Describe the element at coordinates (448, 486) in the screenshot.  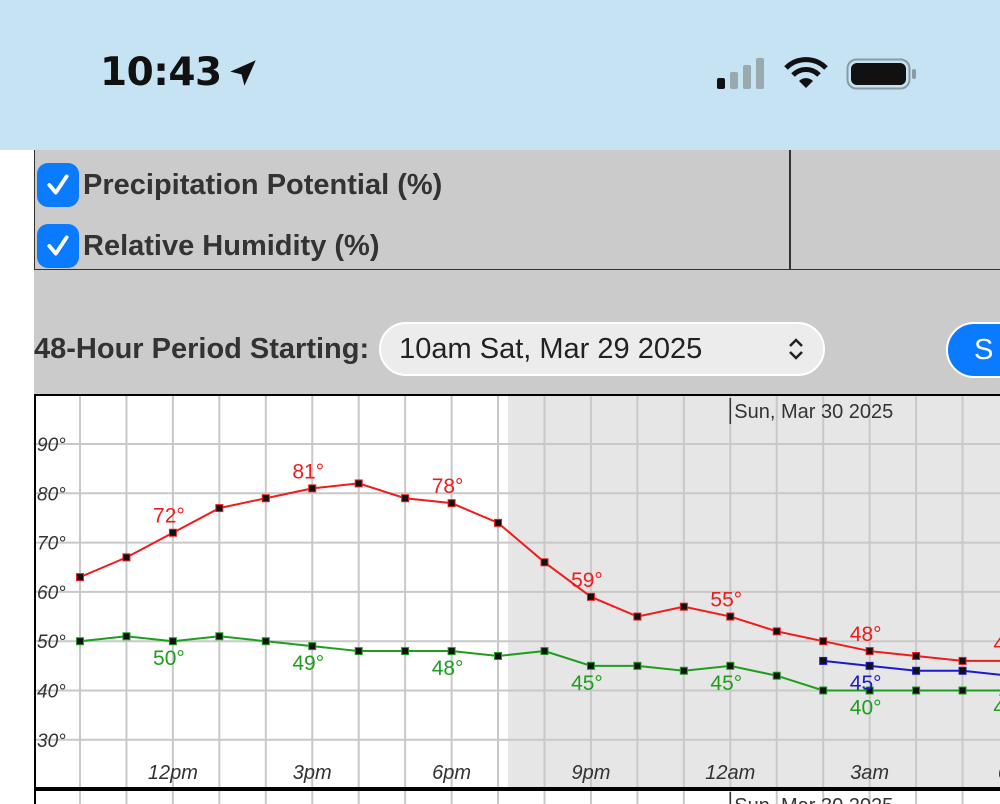
I see `data-label: 78°` at that location.